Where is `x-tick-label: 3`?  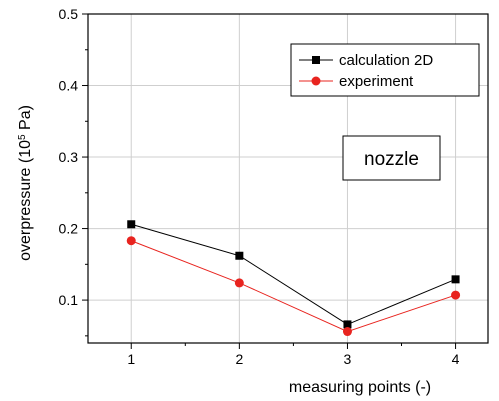
x-tick-label: 3 is located at coordinates (348, 359).